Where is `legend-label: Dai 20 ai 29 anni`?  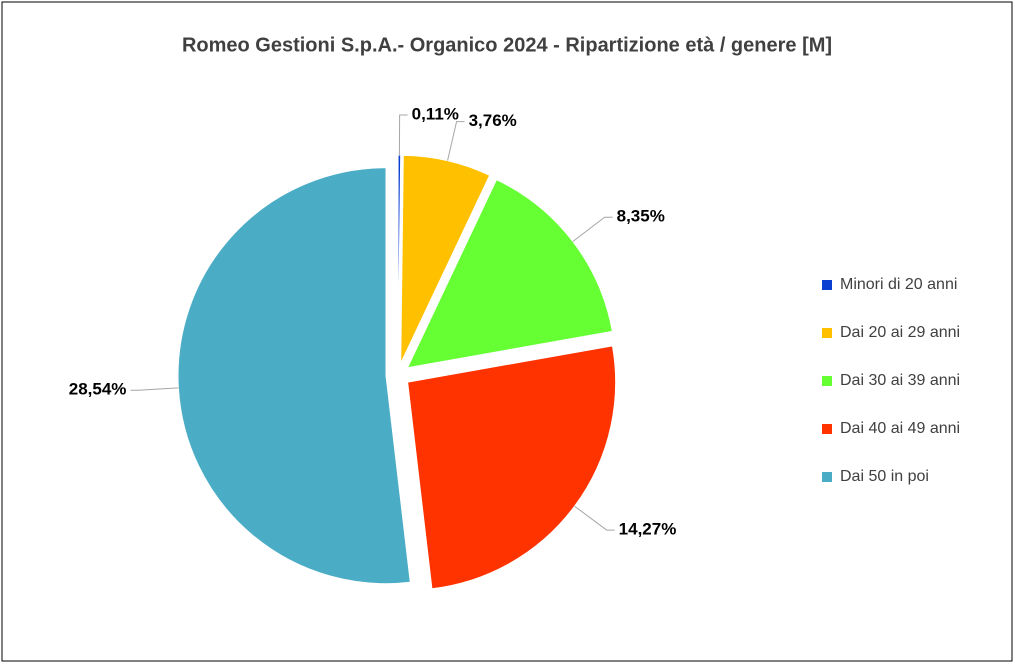 legend-label: Dai 20 ai 29 anni is located at coordinates (900, 332).